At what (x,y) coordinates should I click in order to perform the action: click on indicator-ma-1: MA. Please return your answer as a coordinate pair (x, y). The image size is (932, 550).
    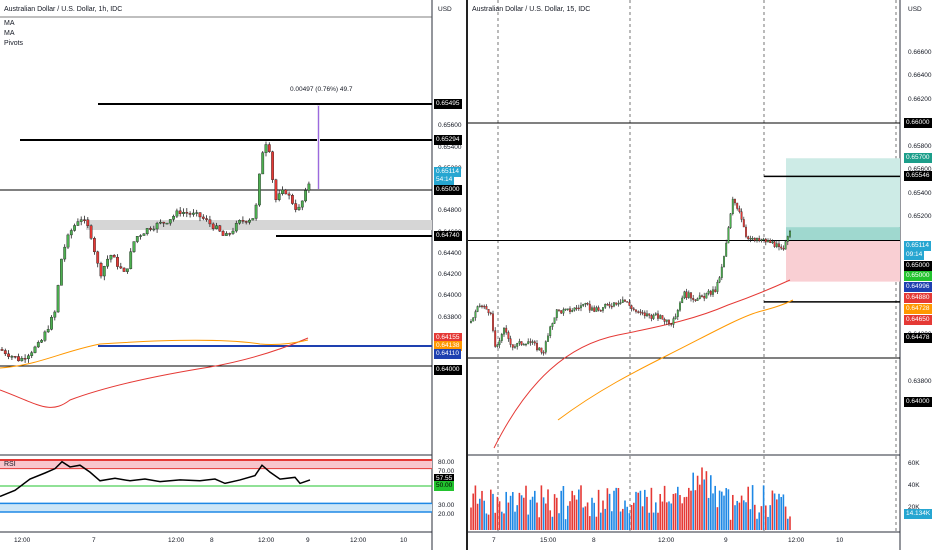
    Looking at the image, I should click on (9, 23).